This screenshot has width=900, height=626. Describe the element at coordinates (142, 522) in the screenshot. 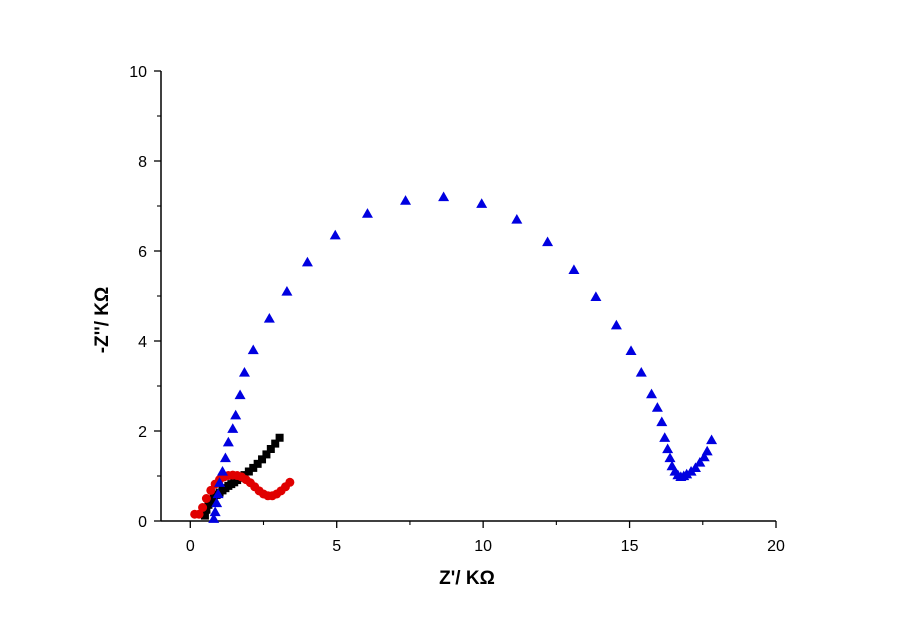

I see `y-tick-label: 0` at that location.